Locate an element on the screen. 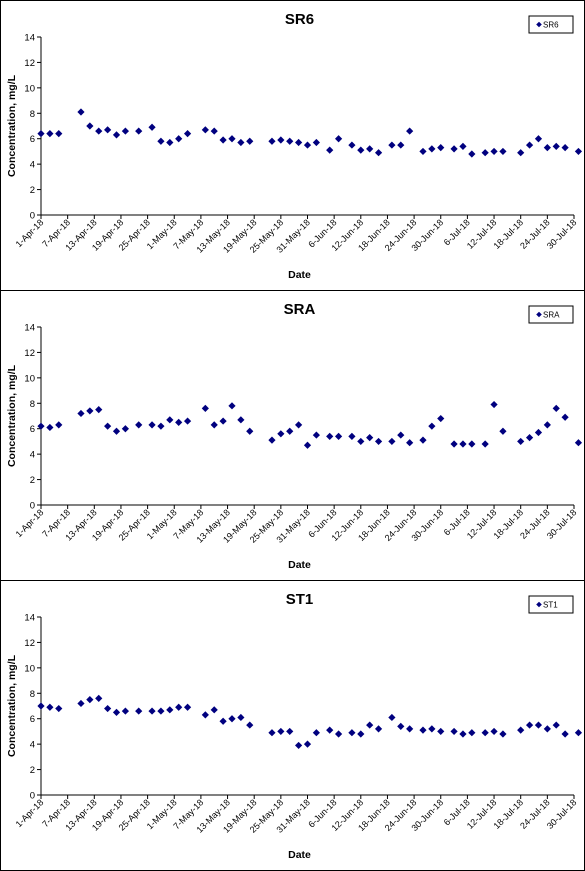 This screenshot has height=871, width=585. x-axis-label: Date is located at coordinates (299, 855).